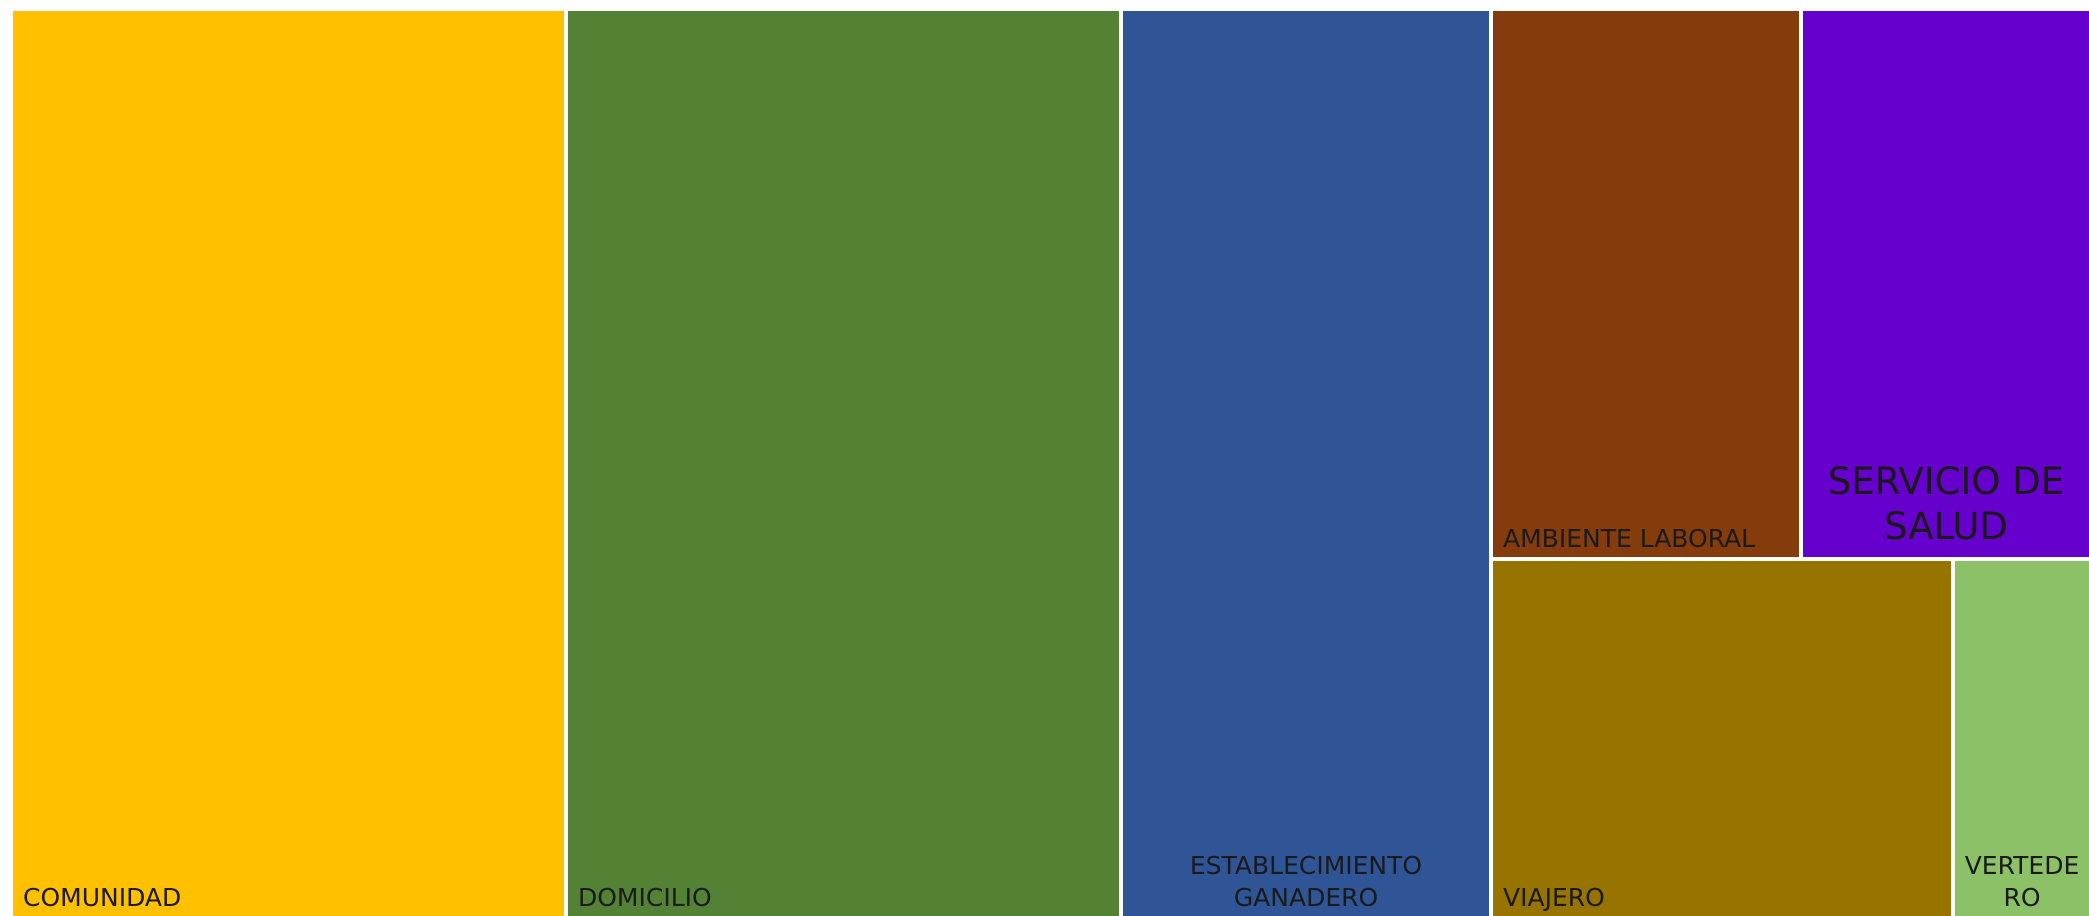 This screenshot has width=2089, height=916. I want to click on treemap-label: SERVICIO DE SALUD, so click(1946, 504).